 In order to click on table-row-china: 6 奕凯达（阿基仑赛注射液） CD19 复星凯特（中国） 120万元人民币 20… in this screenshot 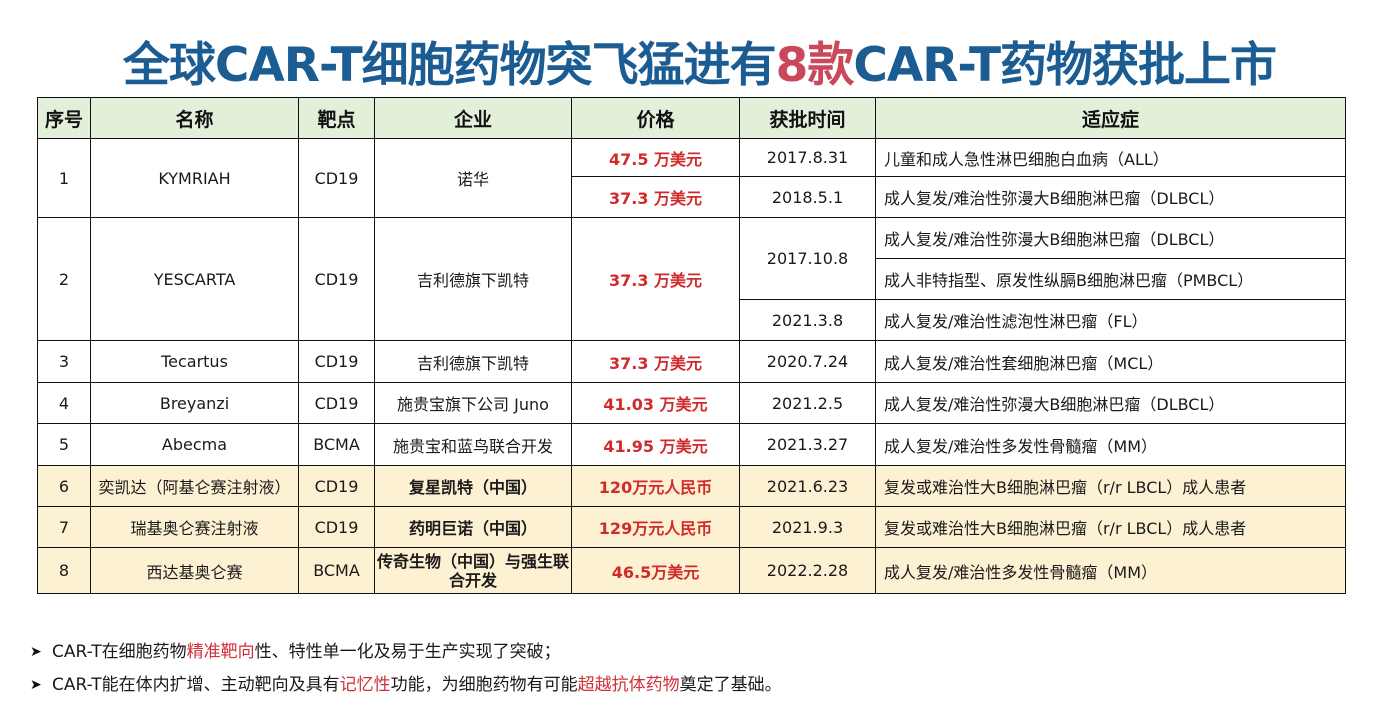, I will do `click(691, 486)`.